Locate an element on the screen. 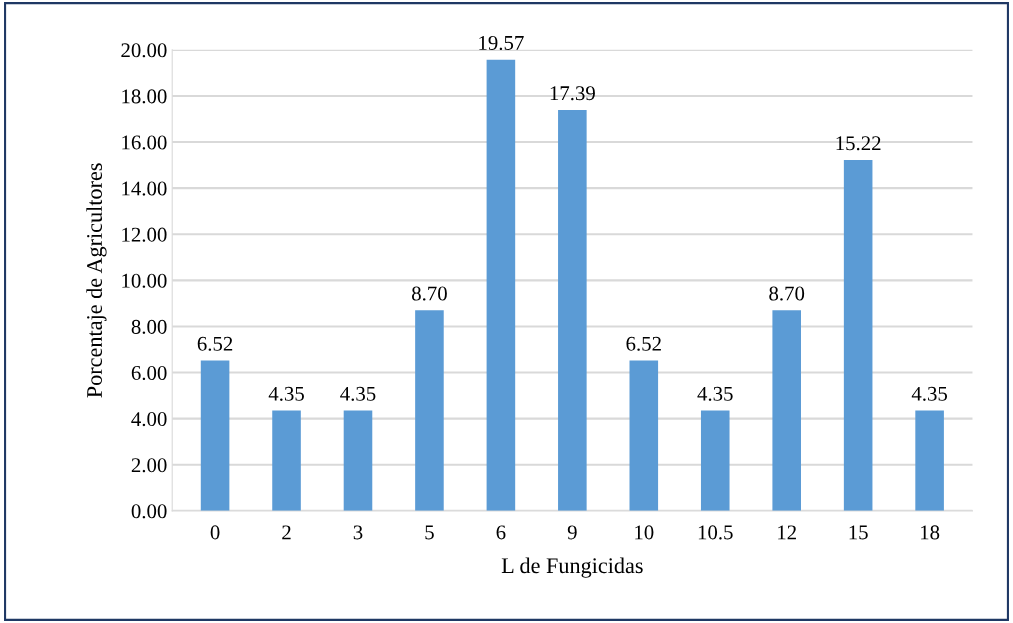  y-axis-title: Porcentaje de Agricultores is located at coordinates (96, 280).